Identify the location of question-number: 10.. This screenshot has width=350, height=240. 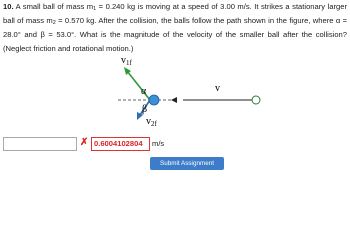
(8, 6).